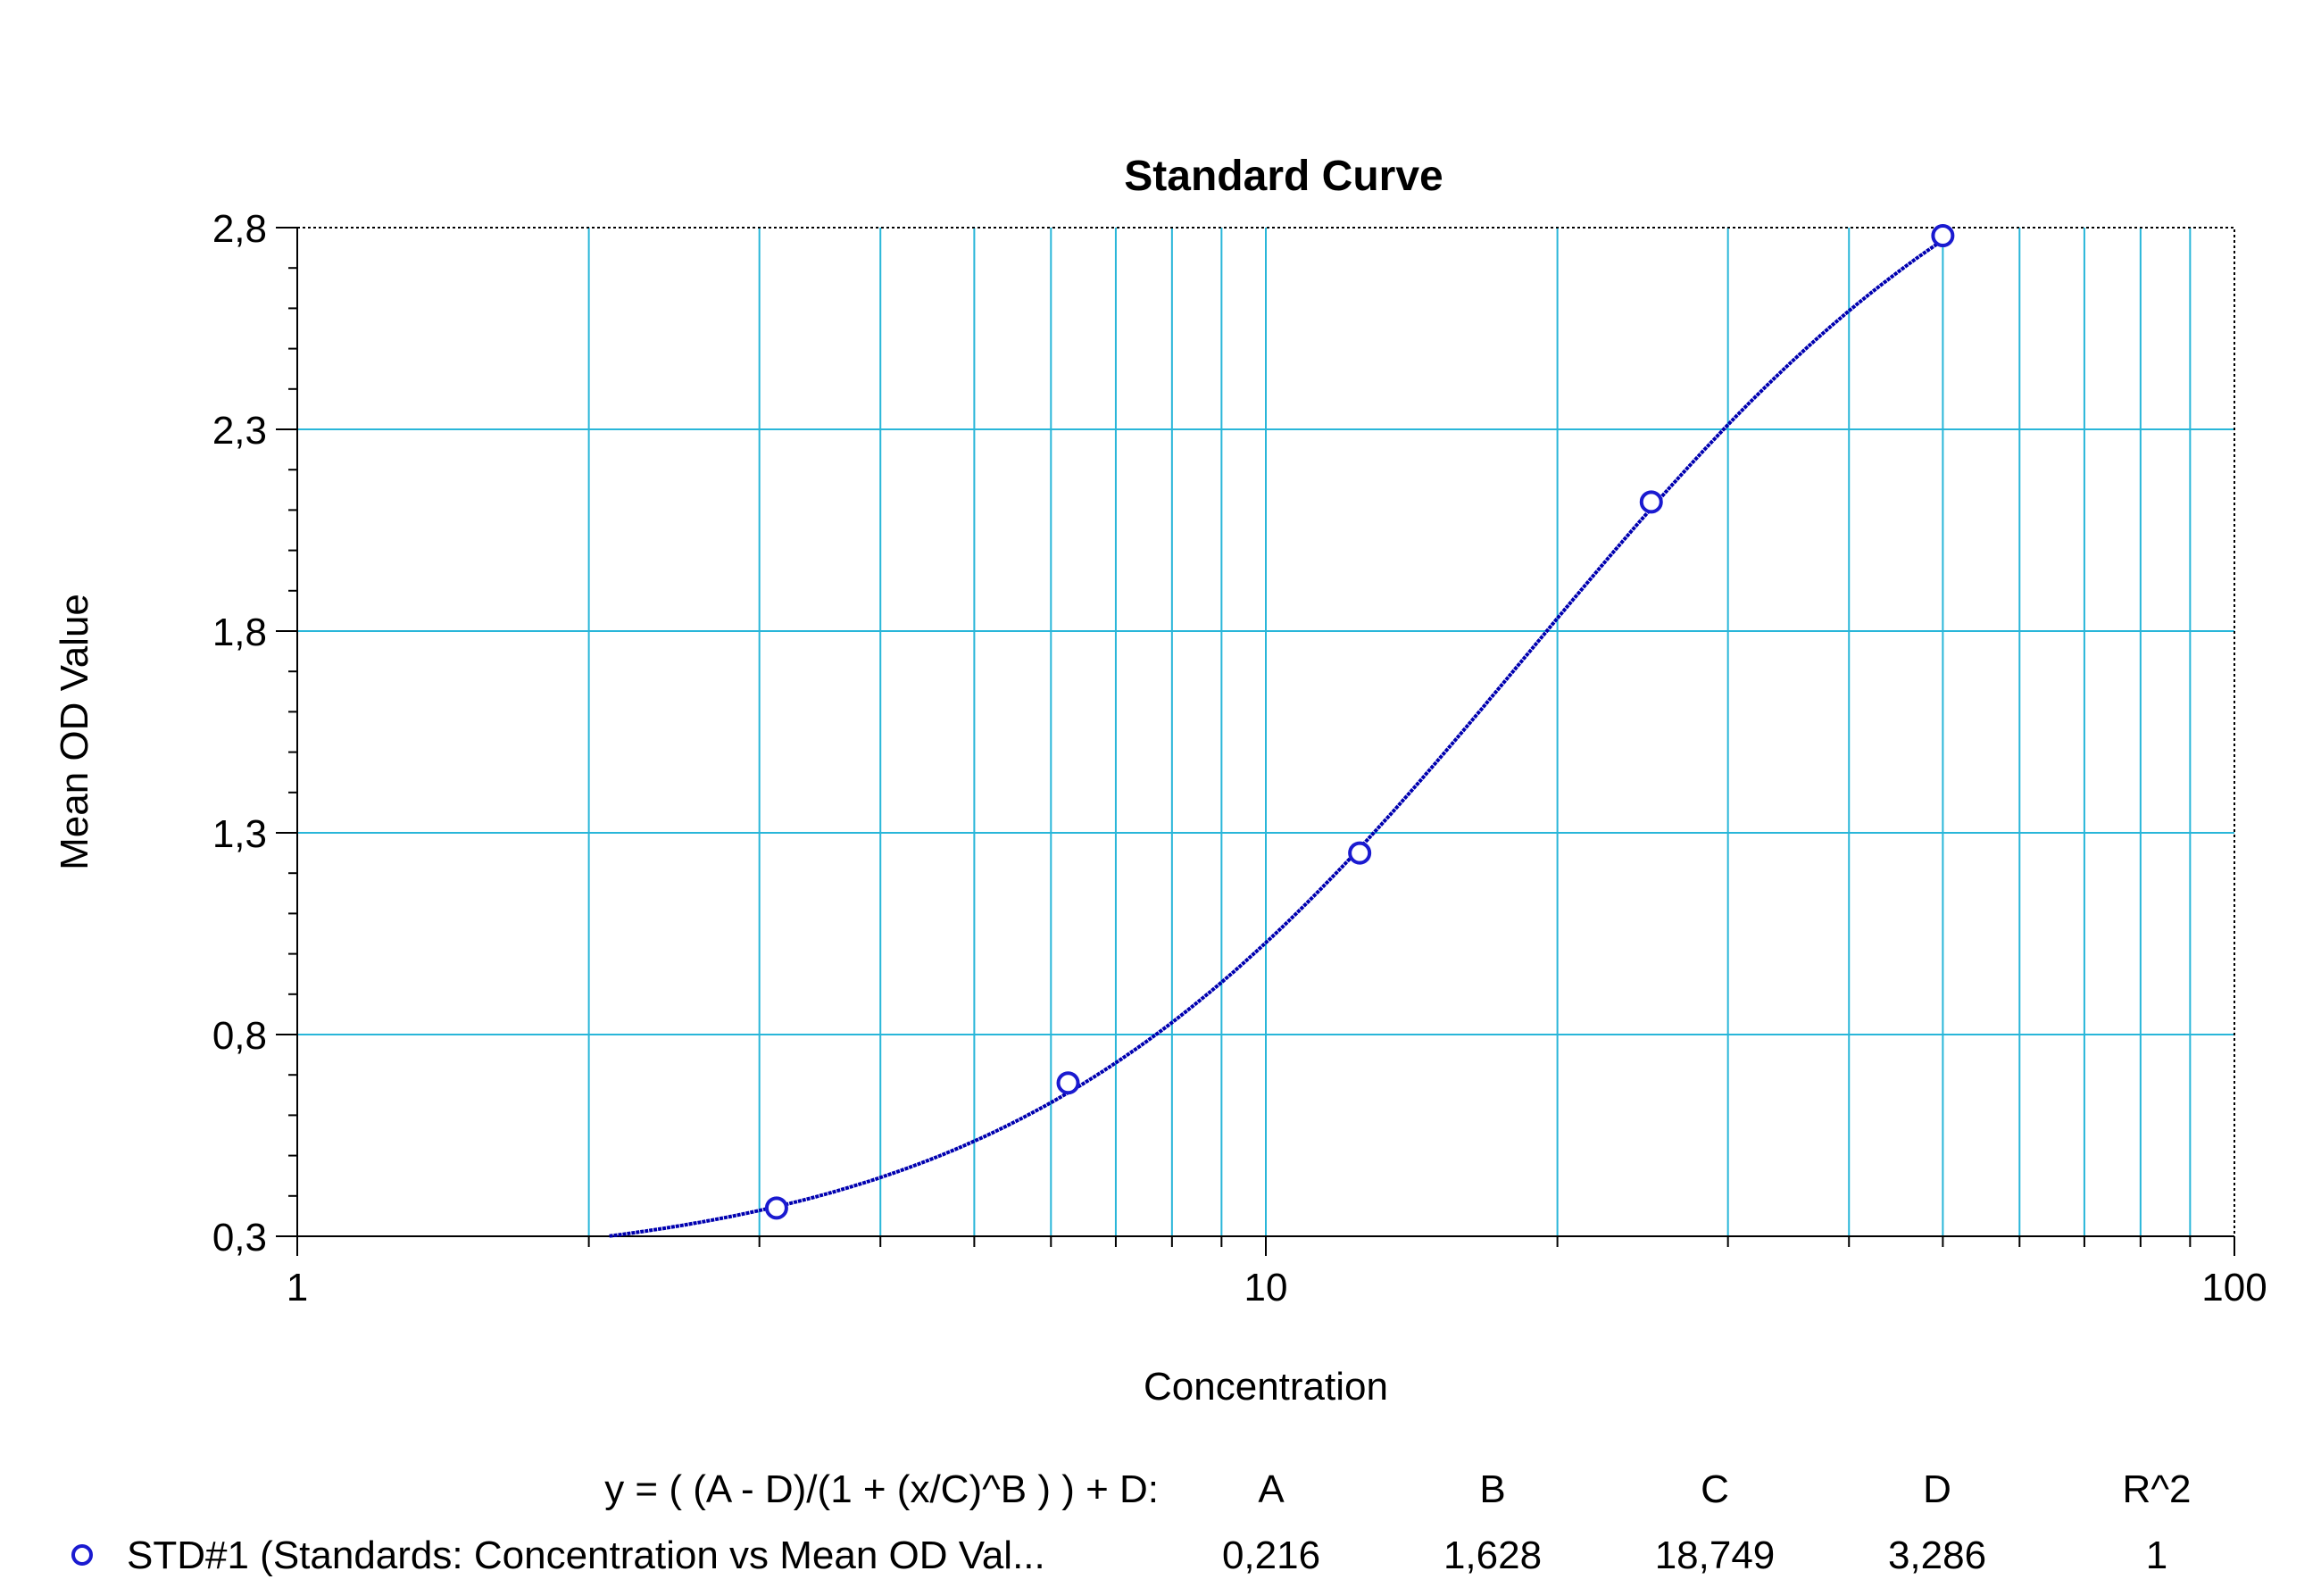 This screenshot has height=1596, width=2321. I want to click on y-tick-label: 0,3, so click(239, 1237).